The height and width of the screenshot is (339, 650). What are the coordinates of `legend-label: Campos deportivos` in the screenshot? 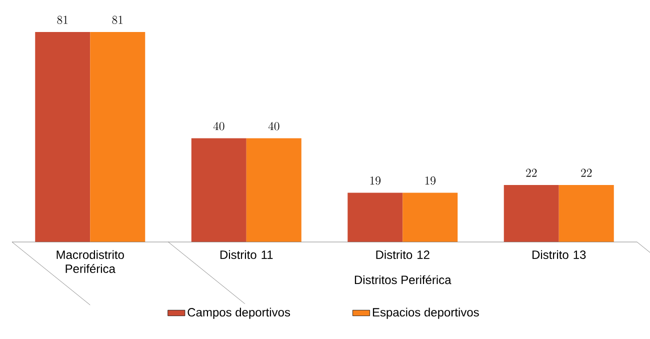 It's located at (239, 313).